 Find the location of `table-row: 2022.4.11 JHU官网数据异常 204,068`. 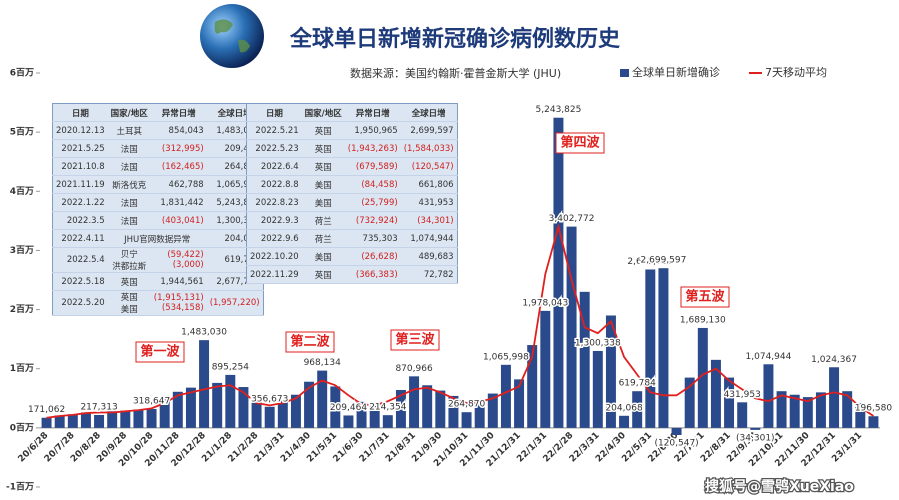

table-row: 2022.4.11 JHU官网数据异常 204,068 is located at coordinates (158, 238).